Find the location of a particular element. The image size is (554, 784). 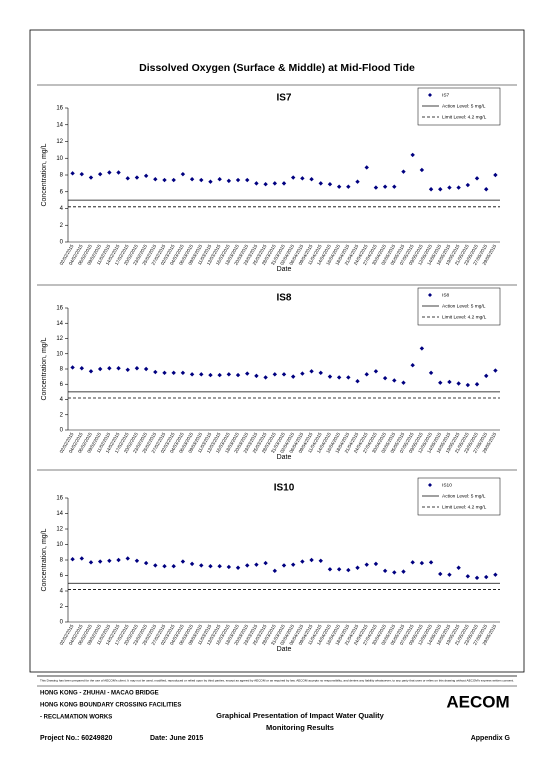

project-line: - RECLAMATION WORKS is located at coordinates (76, 718).